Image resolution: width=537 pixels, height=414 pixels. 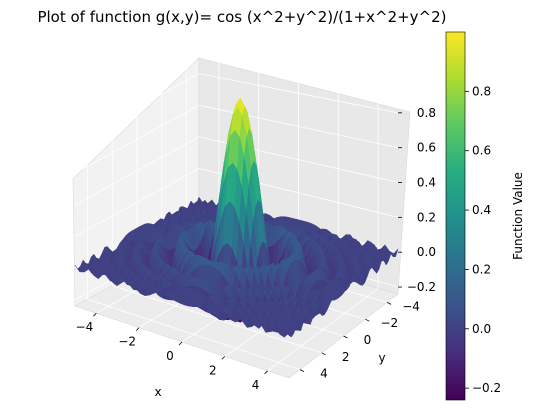 I want to click on x-tick-label: 0, so click(x=170, y=356).